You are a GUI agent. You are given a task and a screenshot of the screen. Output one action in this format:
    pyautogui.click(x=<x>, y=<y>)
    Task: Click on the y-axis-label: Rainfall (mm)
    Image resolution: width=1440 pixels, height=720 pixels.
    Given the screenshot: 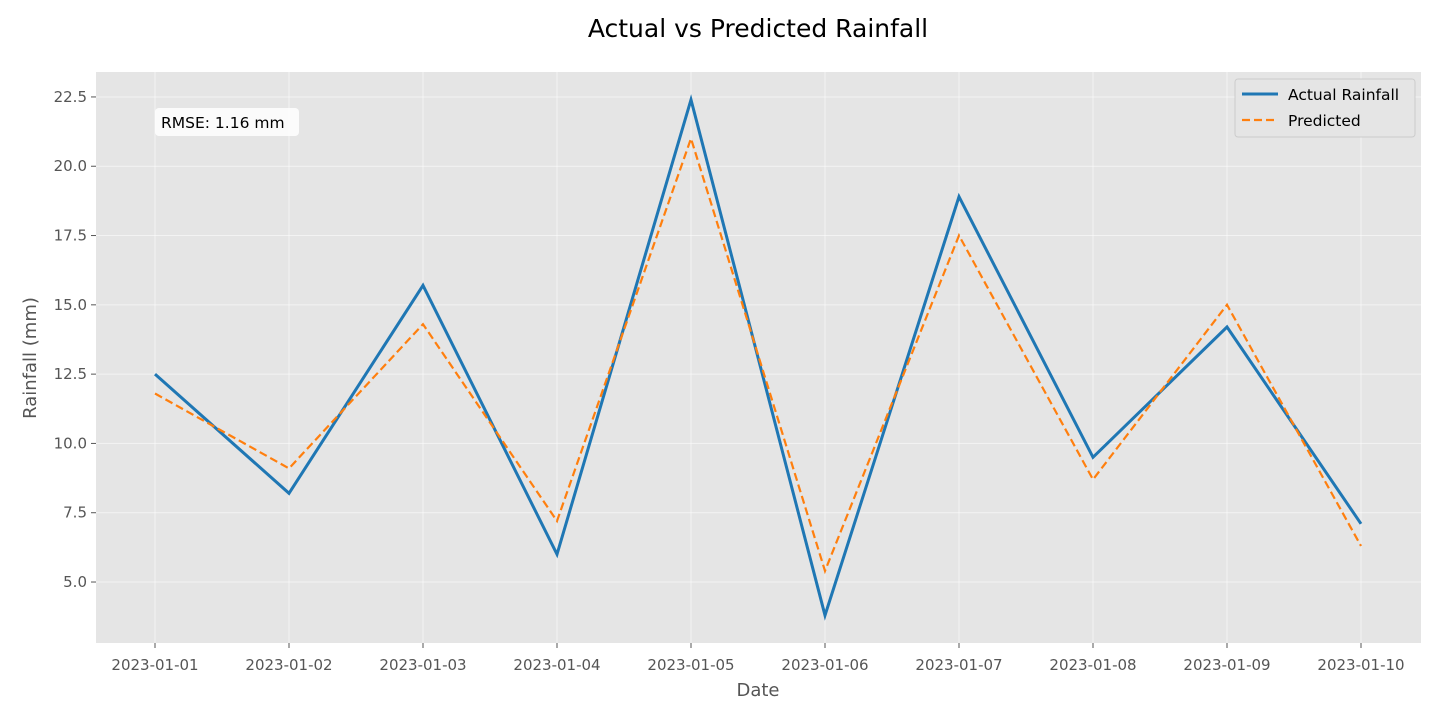 What is the action you would take?
    pyautogui.click(x=30, y=358)
    